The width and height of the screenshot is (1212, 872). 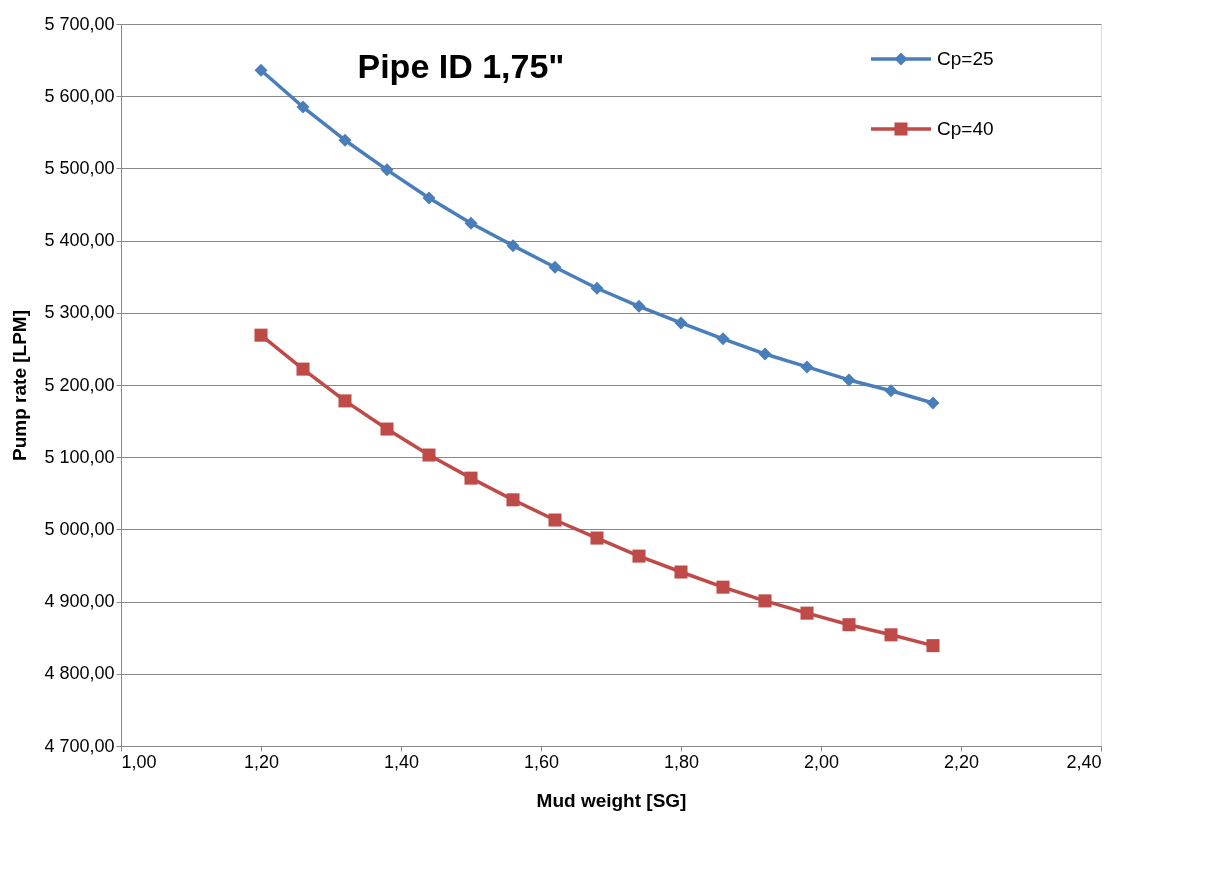 I want to click on x-tick-label: 2,00, so click(x=821, y=761).